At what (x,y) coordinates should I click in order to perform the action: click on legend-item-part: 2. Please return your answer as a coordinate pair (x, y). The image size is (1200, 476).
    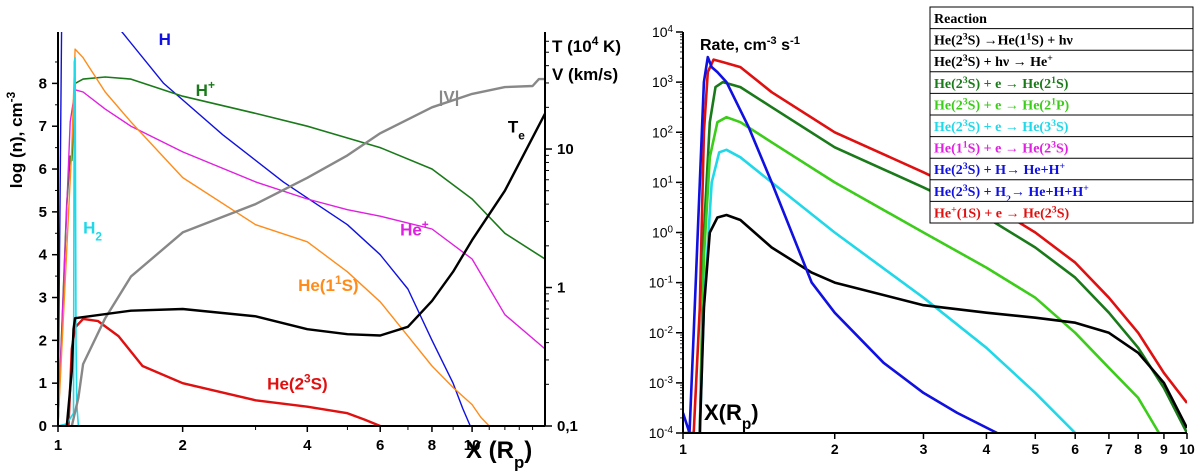
    Looking at the image, I should click on (1008, 198).